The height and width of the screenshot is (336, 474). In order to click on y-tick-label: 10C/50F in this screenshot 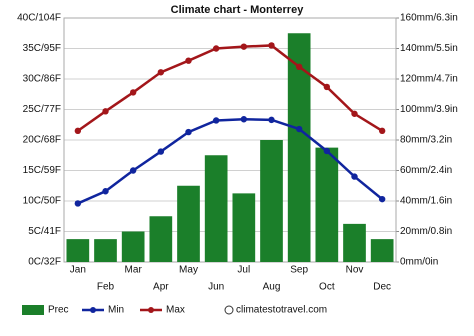, I will do `click(42, 201)`.